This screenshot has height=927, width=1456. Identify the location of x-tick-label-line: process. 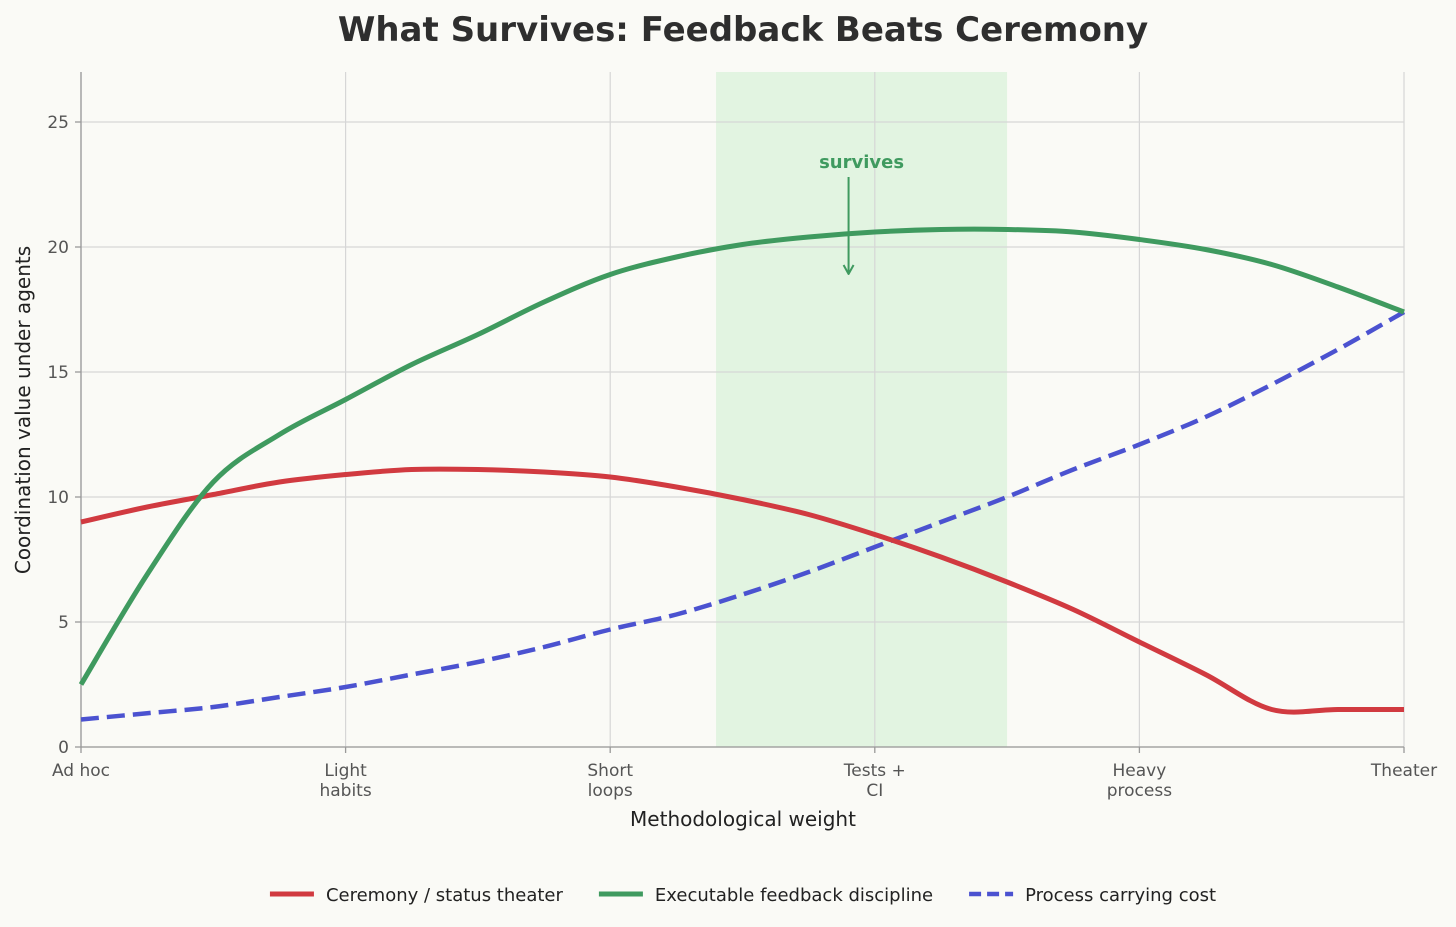
(1139, 791).